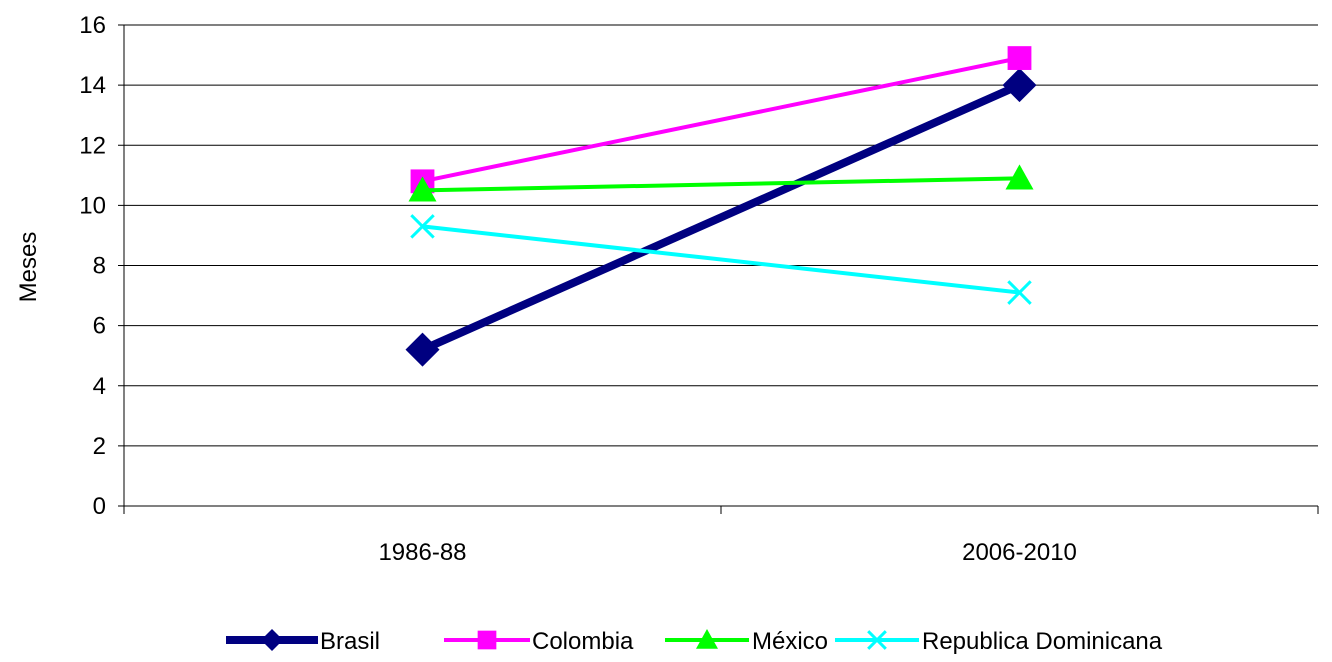 The width and height of the screenshot is (1332, 662). What do you see at coordinates (746, 641) in the screenshot?
I see `legend-item-mexico: México` at bounding box center [746, 641].